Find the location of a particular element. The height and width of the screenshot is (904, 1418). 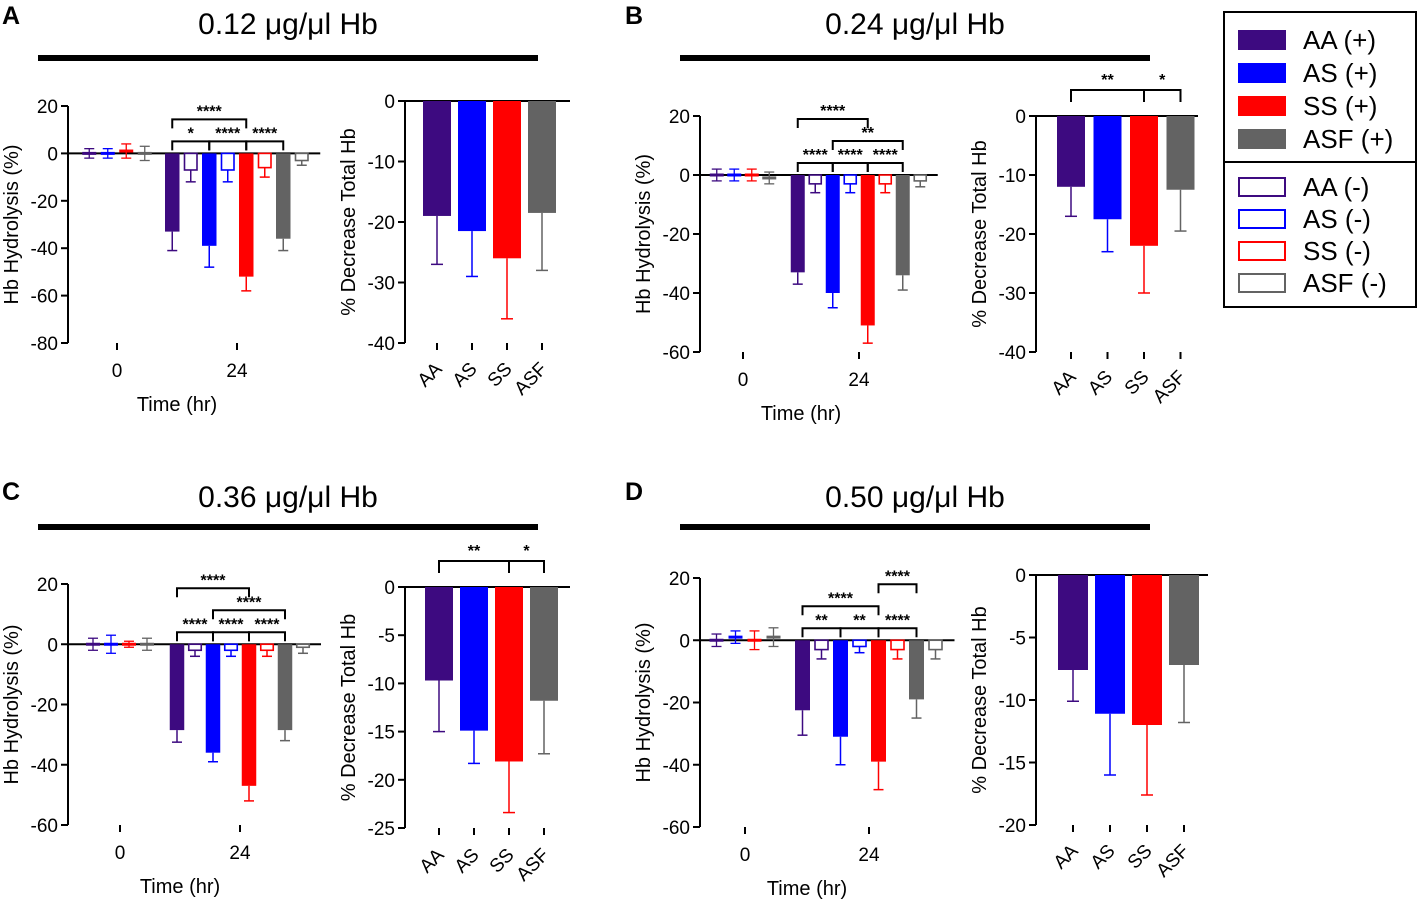

panel-c-dec-sig-label: * is located at coordinates (526, 551).